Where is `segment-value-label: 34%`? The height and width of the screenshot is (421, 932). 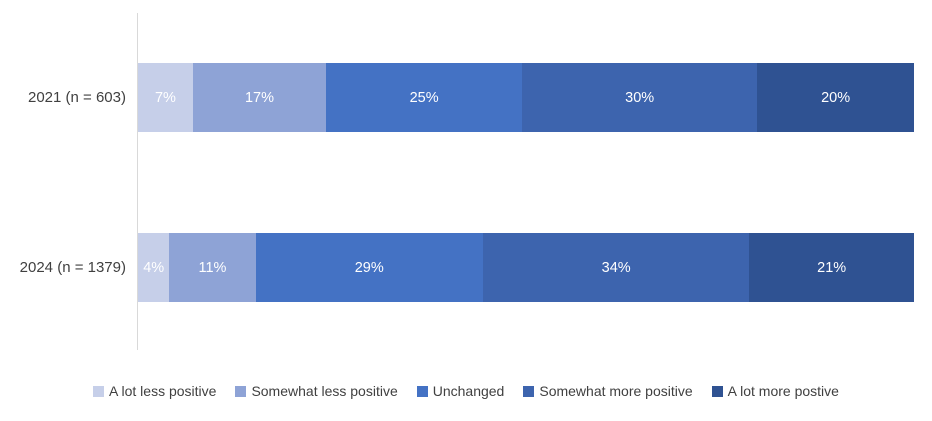 segment-value-label: 34% is located at coordinates (616, 267).